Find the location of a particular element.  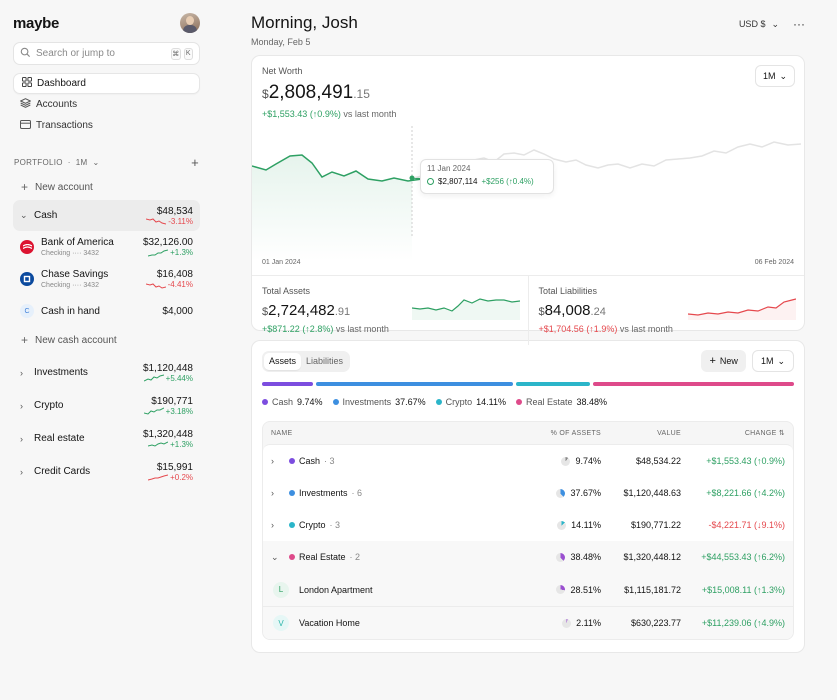

real-estate-sparkline is located at coordinates (158, 444).